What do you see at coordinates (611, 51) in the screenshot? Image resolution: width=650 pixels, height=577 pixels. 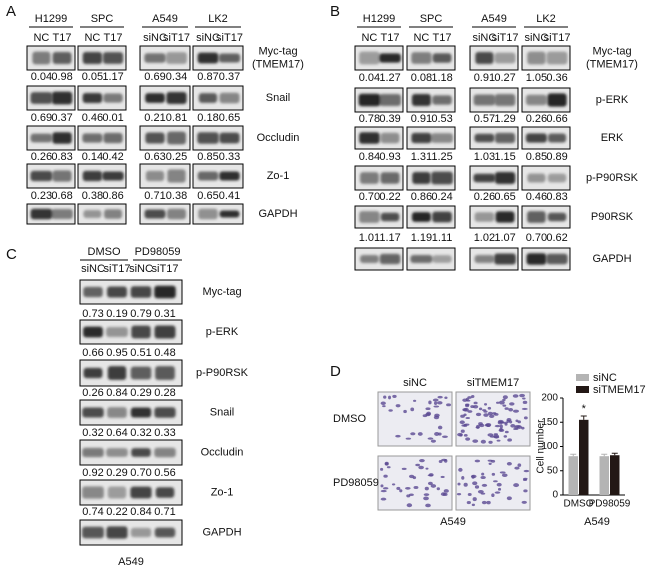 I see `protein-label: Myc-tag` at bounding box center [611, 51].